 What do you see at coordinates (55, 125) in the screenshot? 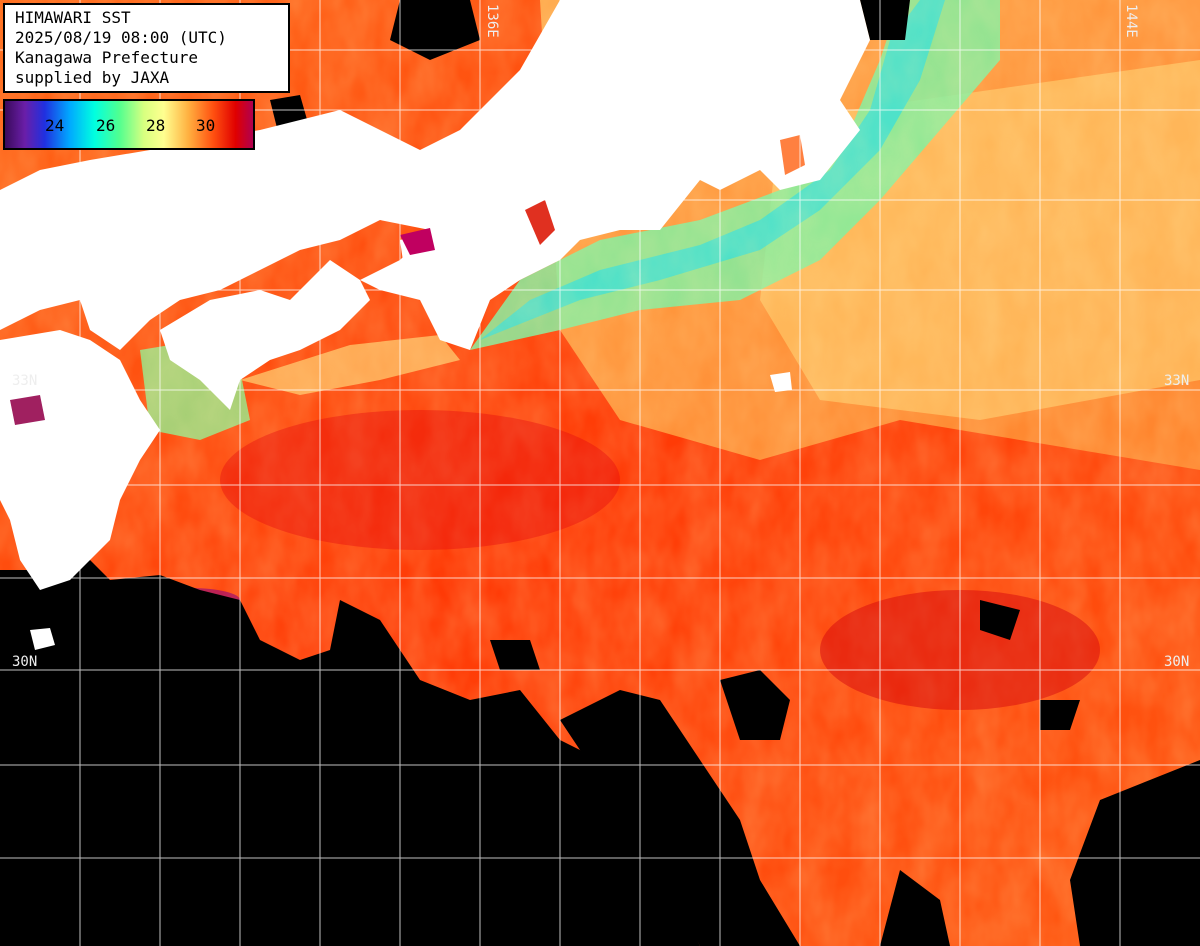
I see `legend-tick-24: 24` at bounding box center [55, 125].